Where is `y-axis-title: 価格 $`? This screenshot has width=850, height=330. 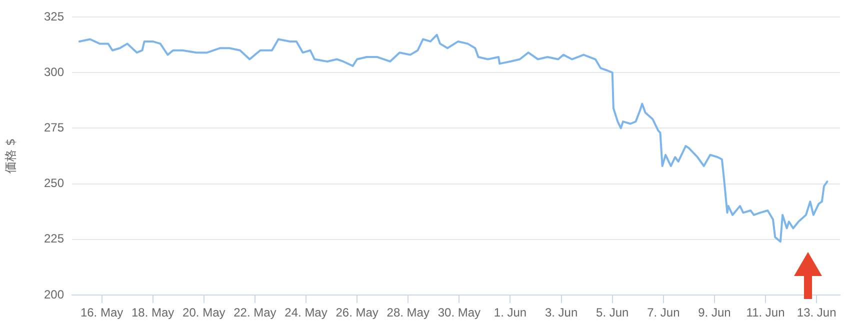 y-axis-title: 価格 $ is located at coordinates (10, 156).